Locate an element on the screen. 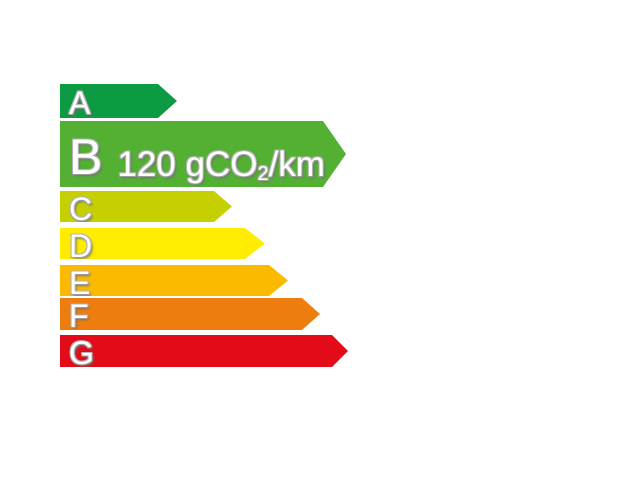 The height and width of the screenshot is (480, 640). rating-bar-d: D is located at coordinates (162, 243).